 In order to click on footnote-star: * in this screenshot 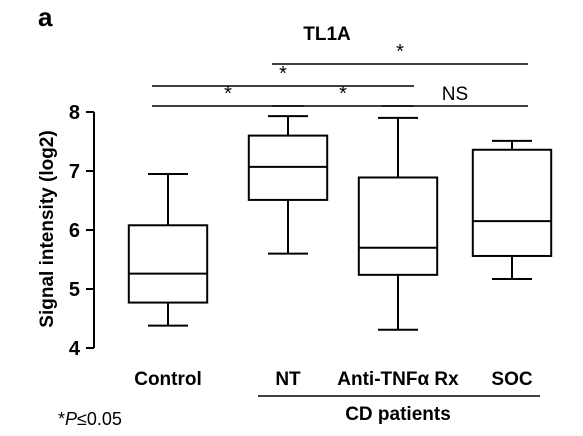, I will do `click(61, 419)`.